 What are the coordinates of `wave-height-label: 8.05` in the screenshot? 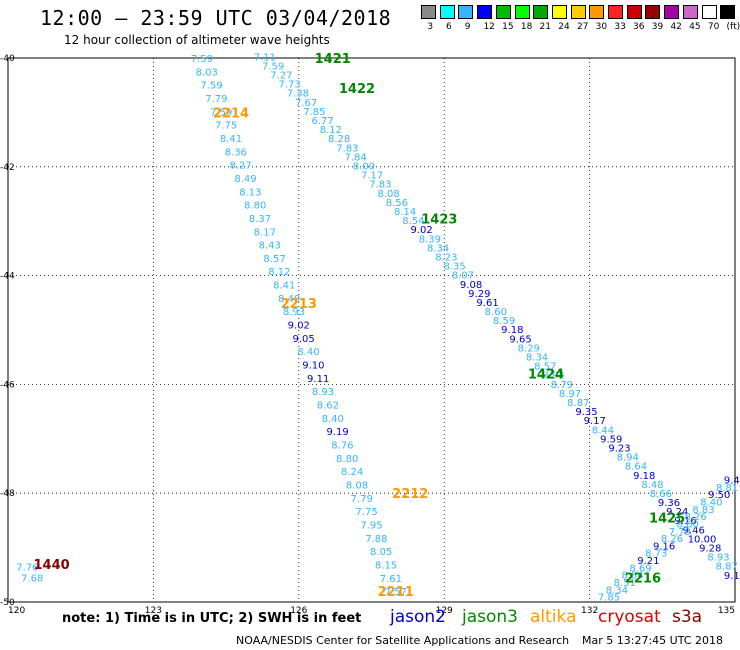 It's located at (381, 552).